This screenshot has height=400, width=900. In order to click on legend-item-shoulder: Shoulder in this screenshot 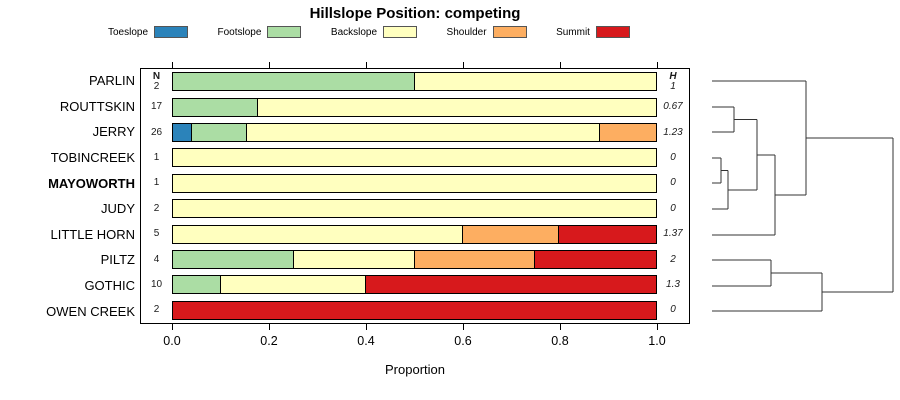, I will do `click(487, 32)`.